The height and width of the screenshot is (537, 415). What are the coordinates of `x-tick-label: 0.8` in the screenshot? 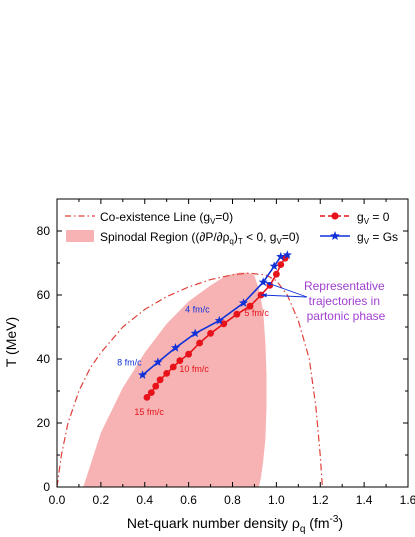 It's located at (232, 500).